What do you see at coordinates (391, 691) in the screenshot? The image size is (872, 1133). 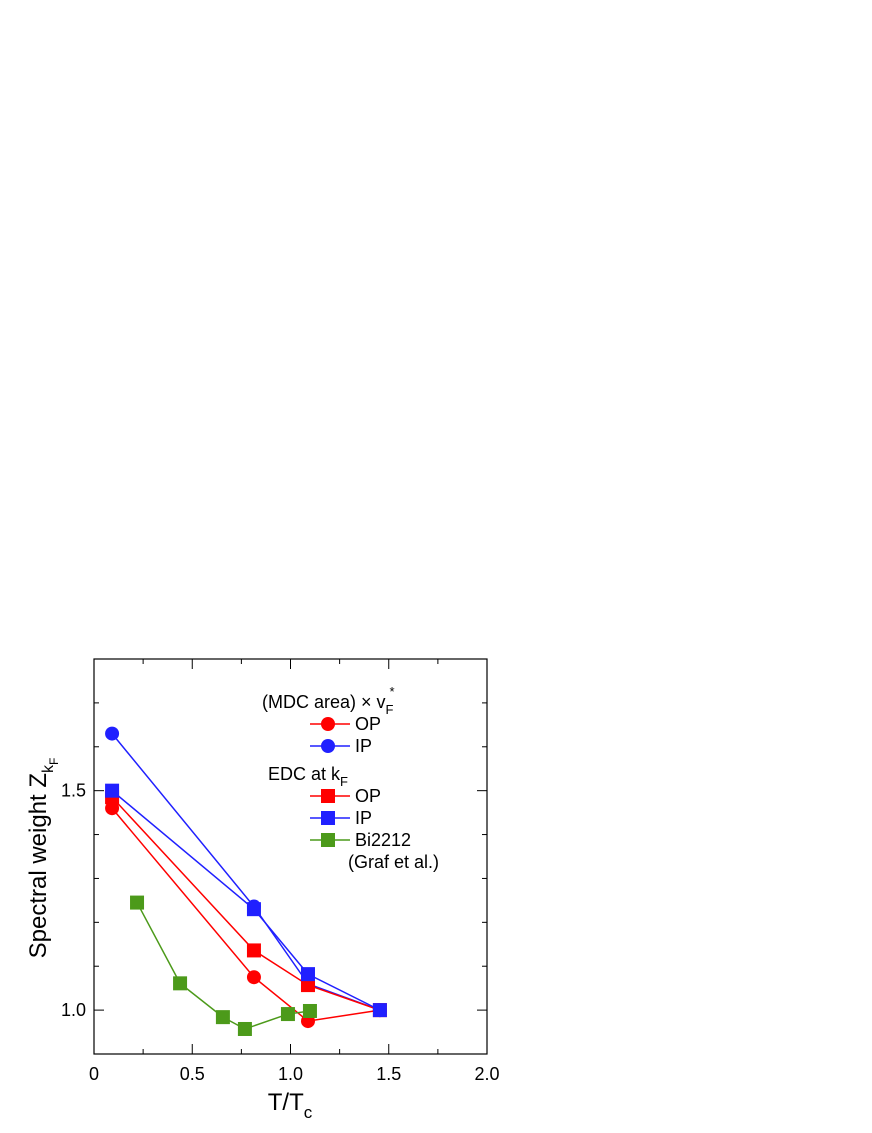 I see `text-part: *` at bounding box center [391, 691].